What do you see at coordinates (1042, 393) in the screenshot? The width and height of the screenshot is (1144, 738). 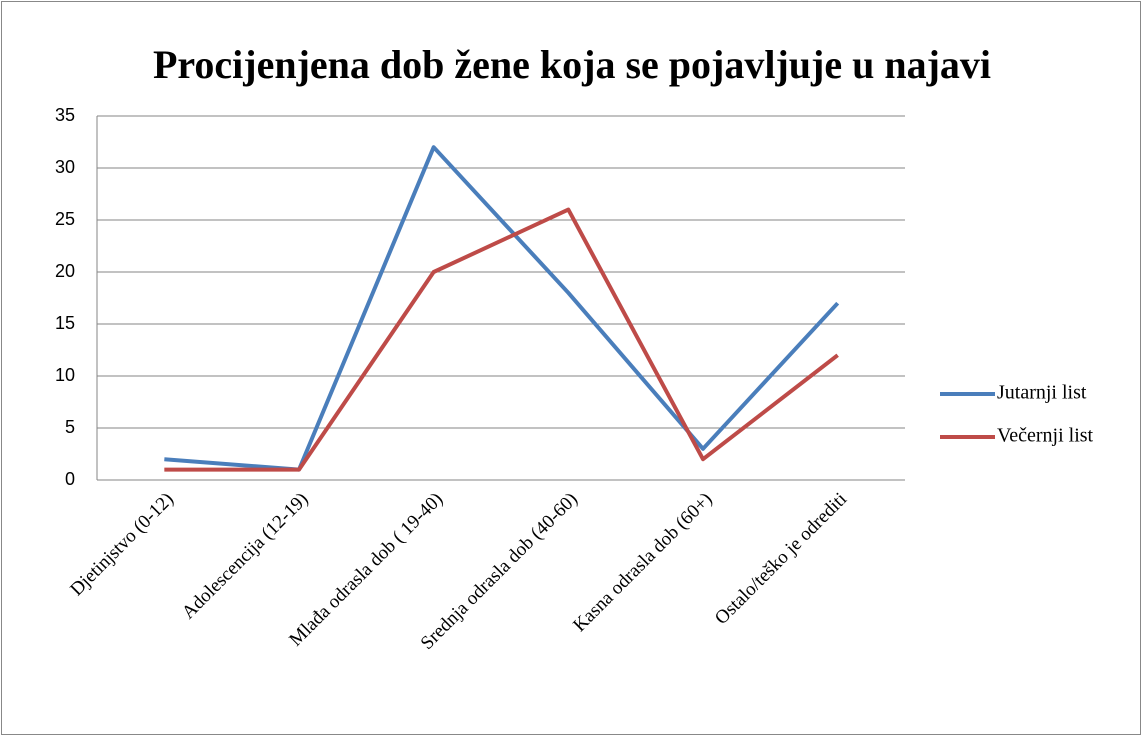 I see `legend-label: Jutarnji list` at bounding box center [1042, 393].